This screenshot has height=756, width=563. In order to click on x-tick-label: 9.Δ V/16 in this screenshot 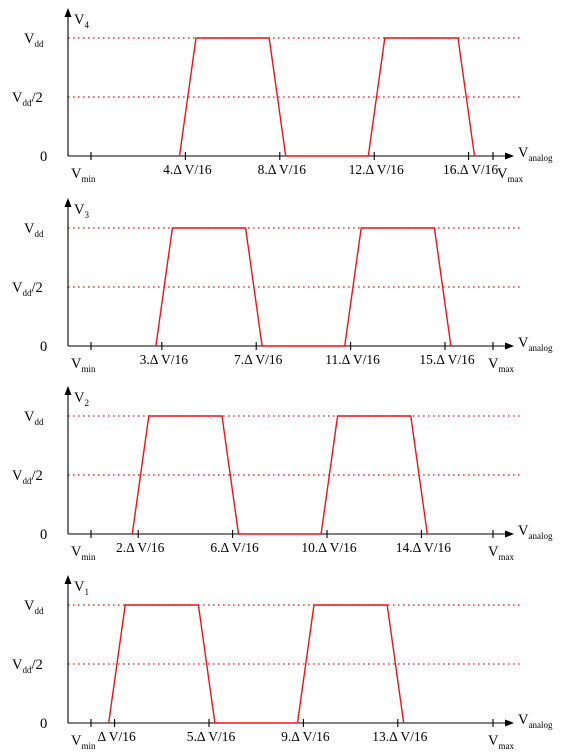, I will do `click(305, 736)`.